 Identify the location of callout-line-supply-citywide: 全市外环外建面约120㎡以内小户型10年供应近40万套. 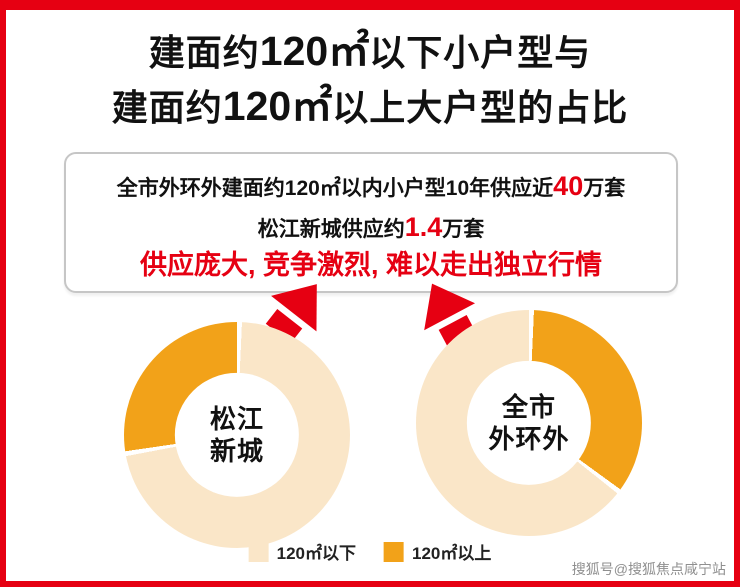
(371, 186).